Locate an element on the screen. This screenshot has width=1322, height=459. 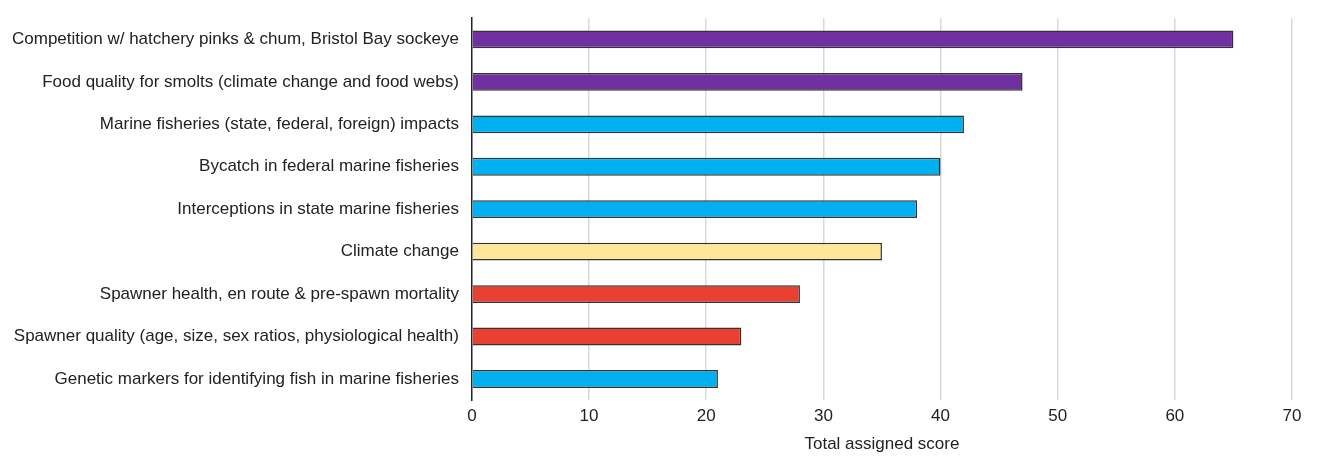
y-tick-label: Climate change is located at coordinates (399, 251).